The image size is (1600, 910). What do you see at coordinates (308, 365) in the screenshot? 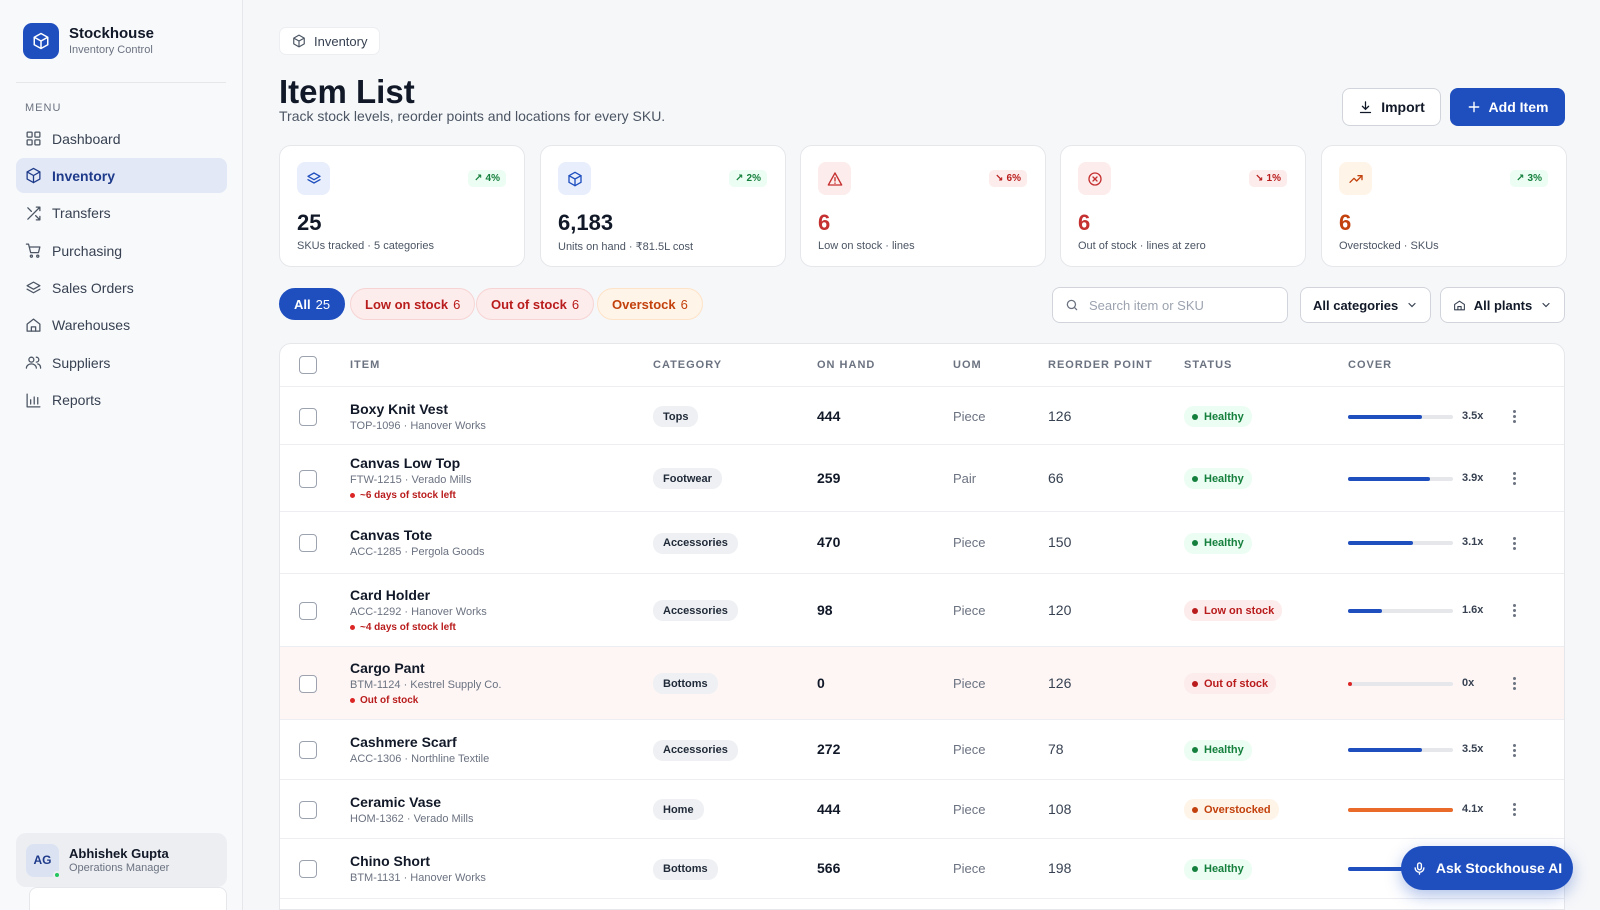
I see `select-all-checkbox` at bounding box center [308, 365].